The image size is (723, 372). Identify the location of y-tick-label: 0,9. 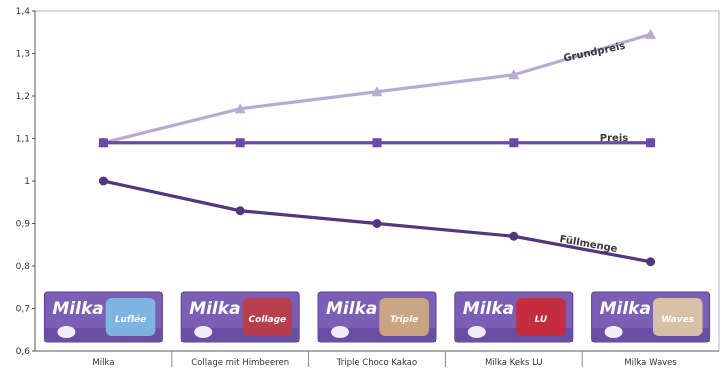
(23, 225).